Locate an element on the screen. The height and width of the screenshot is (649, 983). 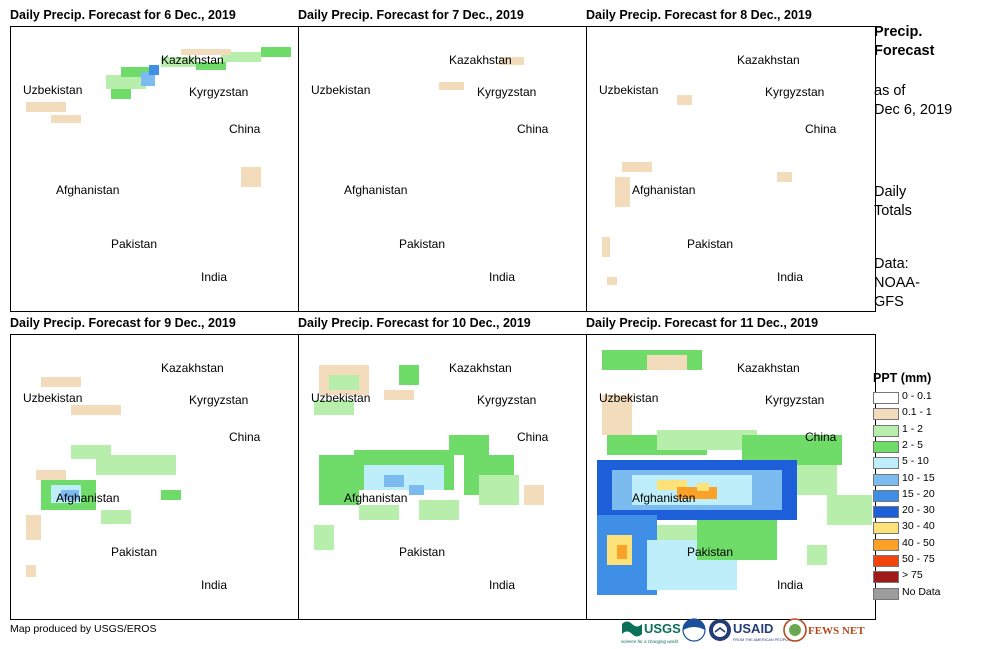
legend-item: 15 - 20 is located at coordinates (925, 495).